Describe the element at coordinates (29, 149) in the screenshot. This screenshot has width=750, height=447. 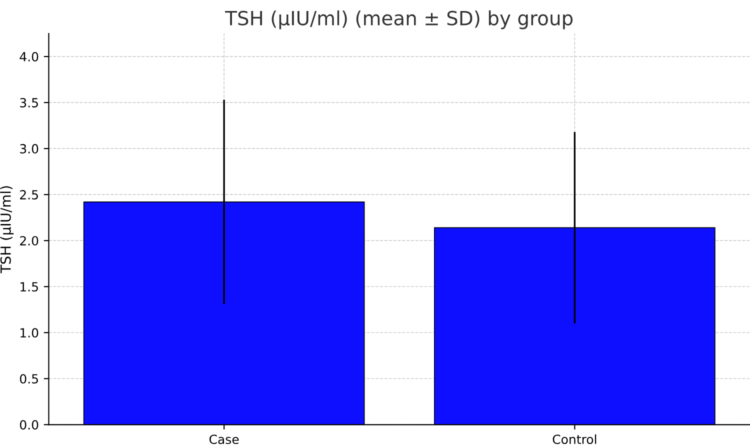
I see `y-tick-label: 3.0` at that location.